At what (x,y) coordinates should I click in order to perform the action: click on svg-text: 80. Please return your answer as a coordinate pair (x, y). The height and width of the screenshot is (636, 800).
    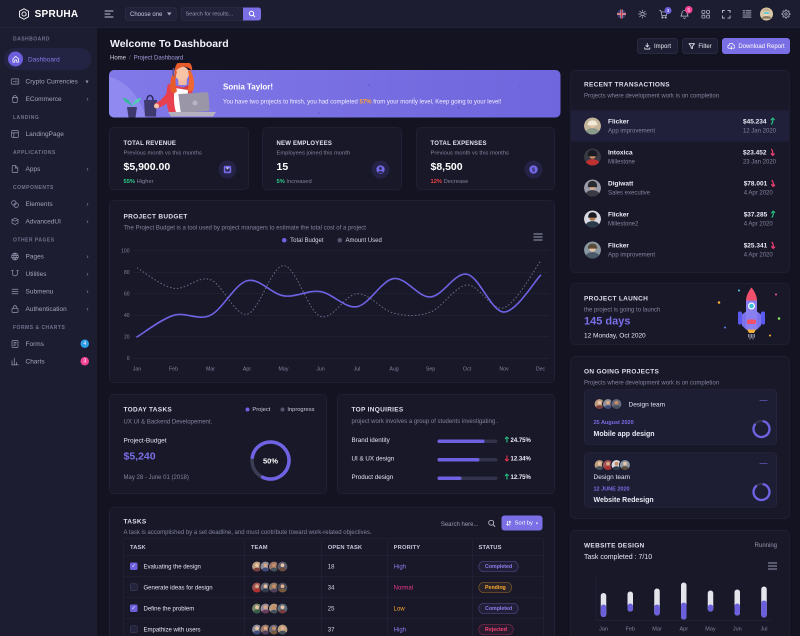
    Looking at the image, I should click on (127, 273).